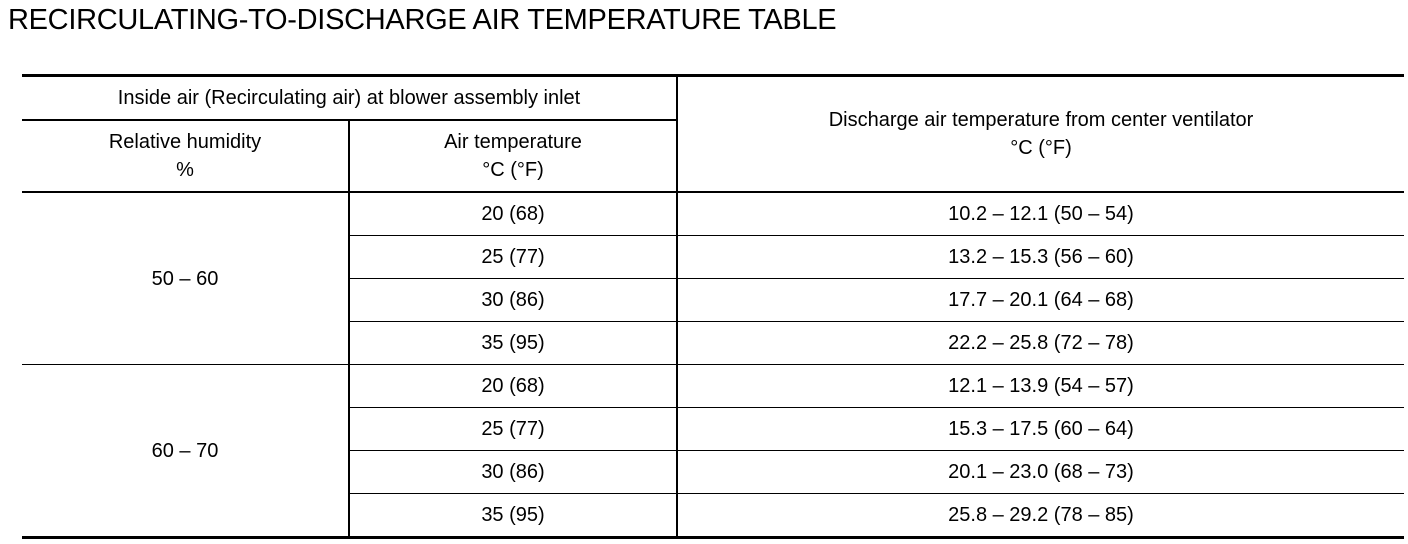 The width and height of the screenshot is (1408, 544). I want to click on humidity-header: Relative humidity %, so click(185, 156).